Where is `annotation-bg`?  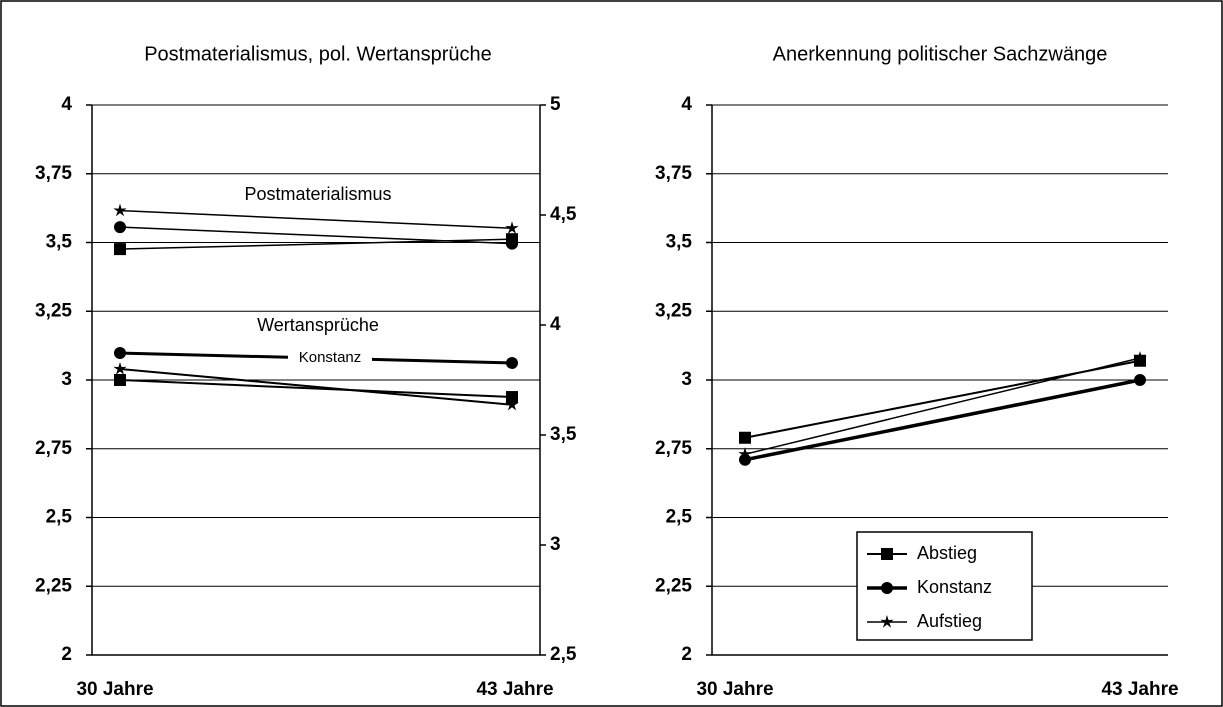
annotation-bg is located at coordinates (330, 358).